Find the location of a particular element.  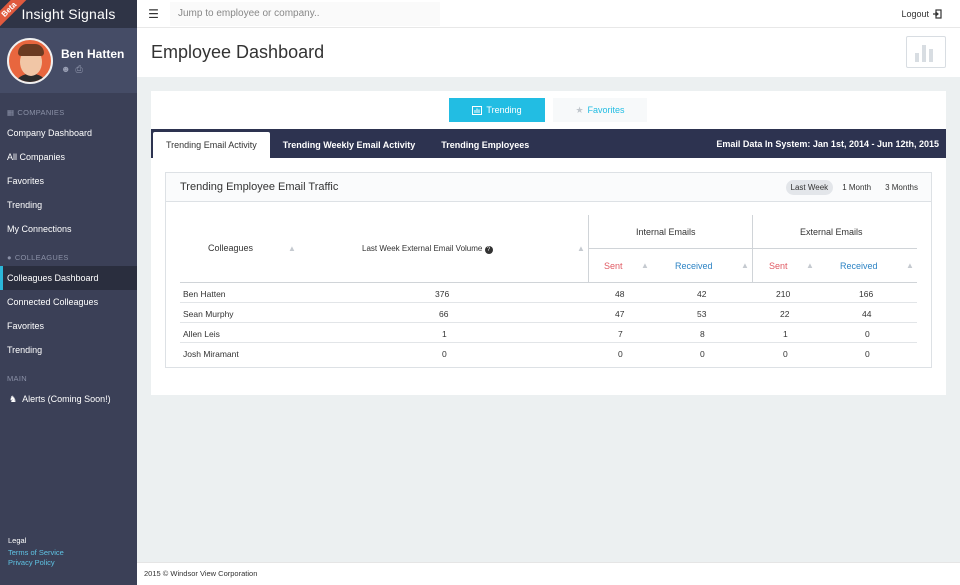

range-last-week: Last Week is located at coordinates (809, 187).